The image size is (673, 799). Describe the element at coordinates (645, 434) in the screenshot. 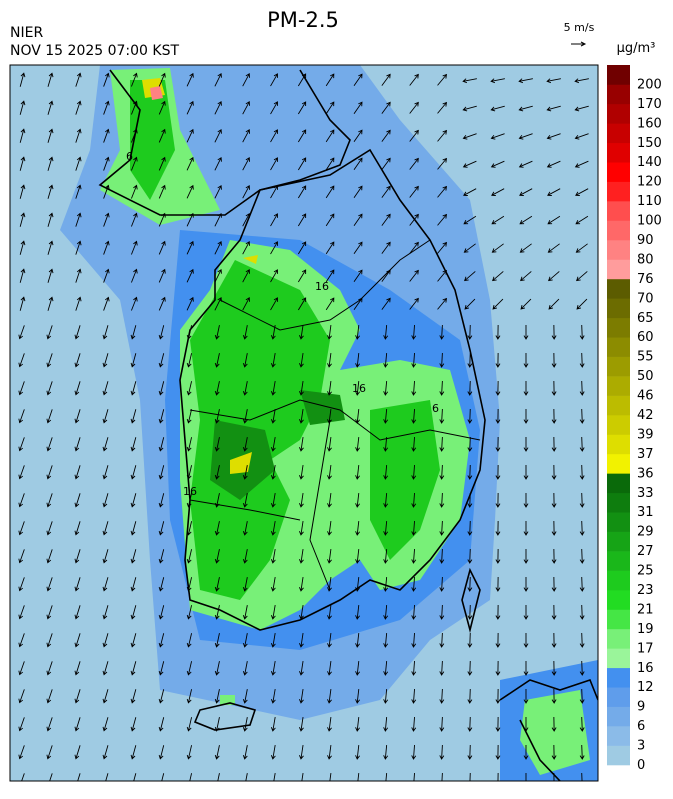

I see `colorbar-label: 39` at that location.